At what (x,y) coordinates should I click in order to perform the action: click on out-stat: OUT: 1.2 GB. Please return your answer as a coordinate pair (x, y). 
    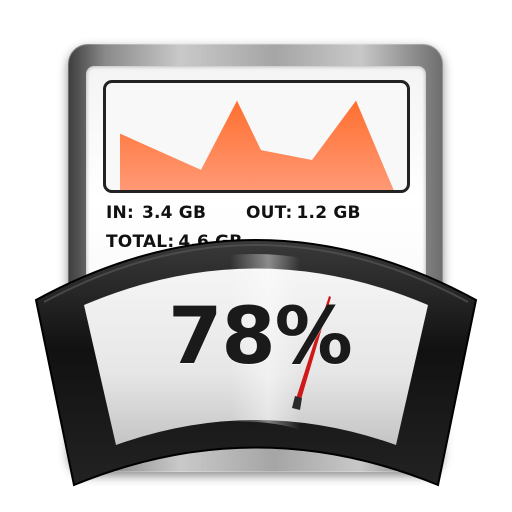
    Looking at the image, I should click on (303, 213).